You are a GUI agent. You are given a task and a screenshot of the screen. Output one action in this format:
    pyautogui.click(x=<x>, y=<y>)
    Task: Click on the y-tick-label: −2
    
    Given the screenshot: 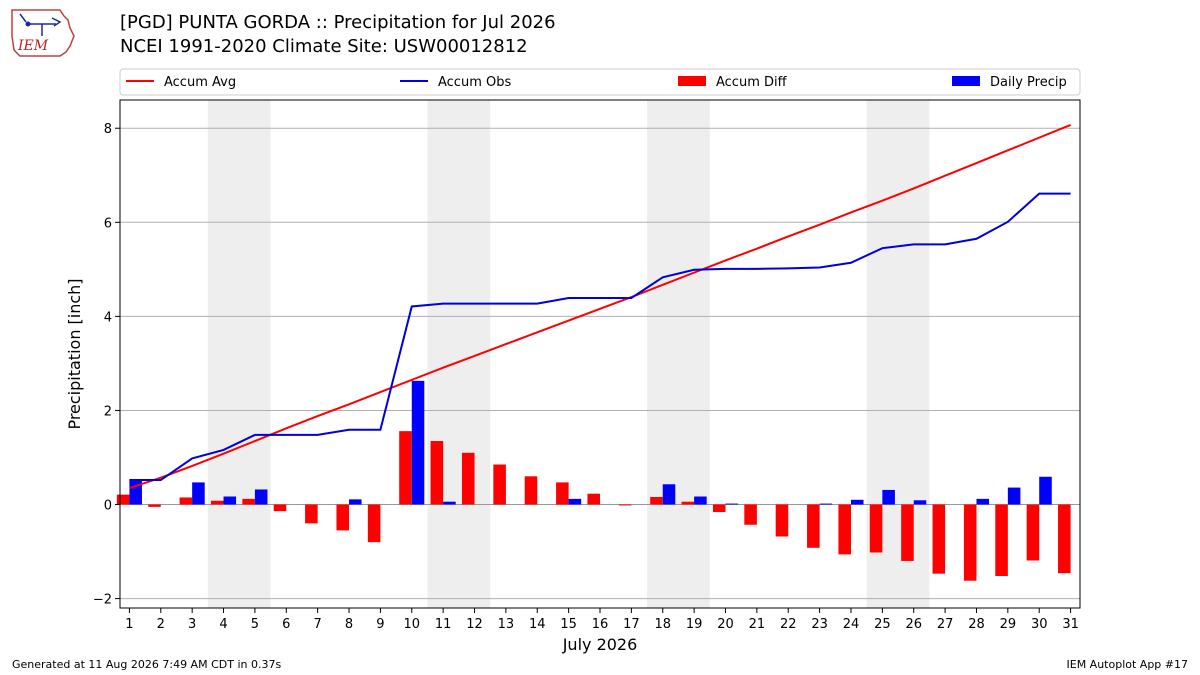 What is the action you would take?
    pyautogui.click(x=102, y=600)
    